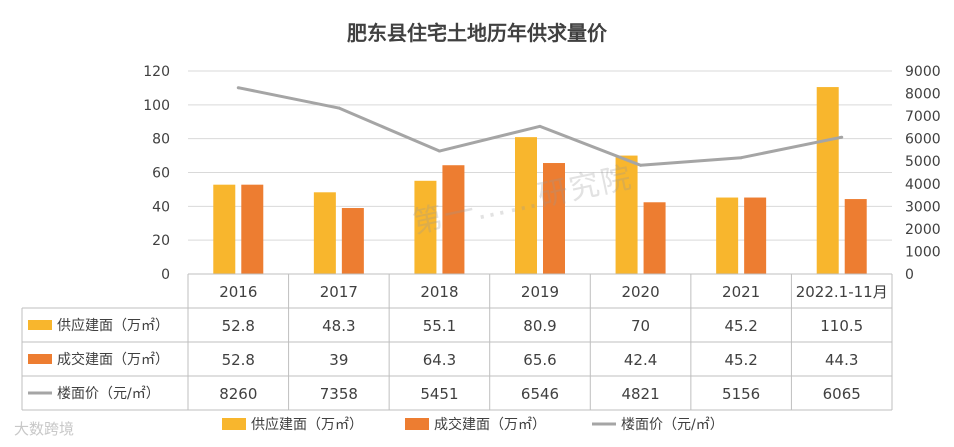 This screenshot has width=954, height=447. I want to click on category-label: 2017, so click(339, 292).